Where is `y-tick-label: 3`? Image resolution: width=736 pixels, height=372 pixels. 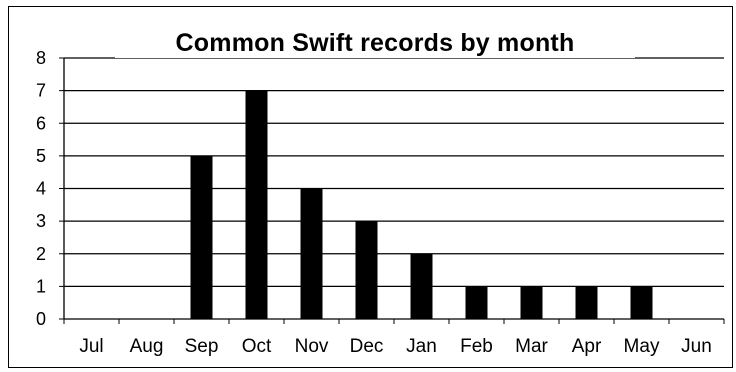 y-tick-label: 3 is located at coordinates (41, 221).